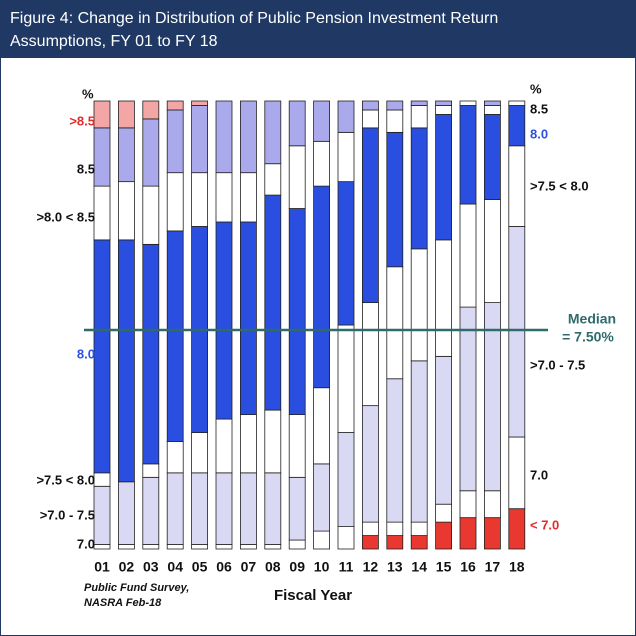 Image resolution: width=636 pixels, height=636 pixels. Describe the element at coordinates (82, 120) in the screenshot. I see `legend-label: >8.5` at that location.